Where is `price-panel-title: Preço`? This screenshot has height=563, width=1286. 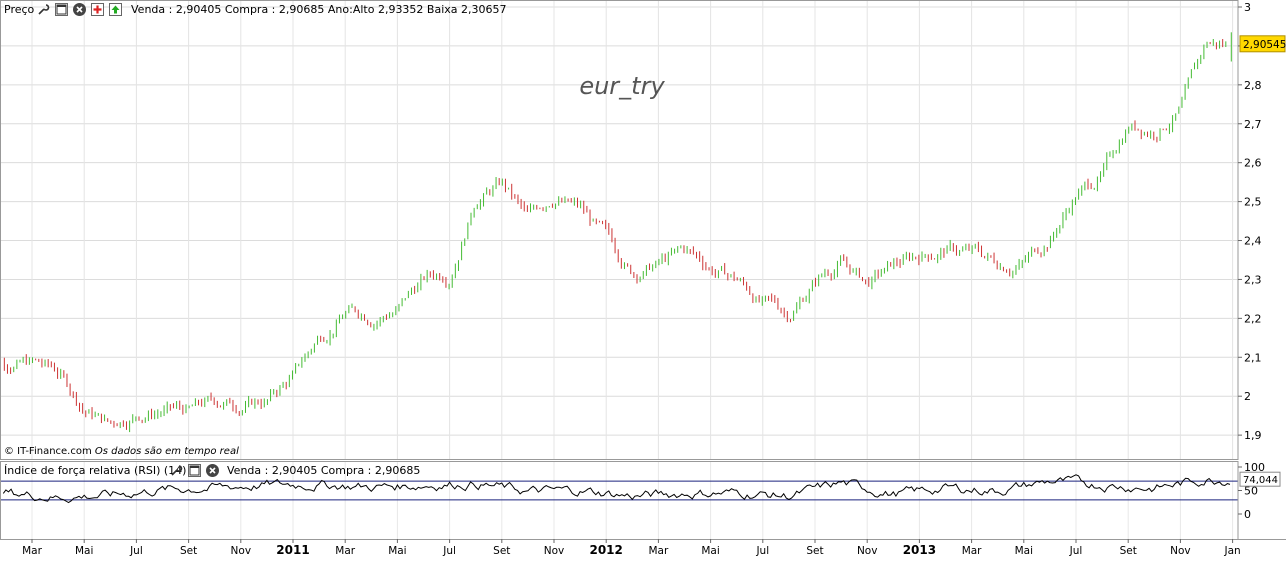 price-panel-title: Preço is located at coordinates (19, 9).